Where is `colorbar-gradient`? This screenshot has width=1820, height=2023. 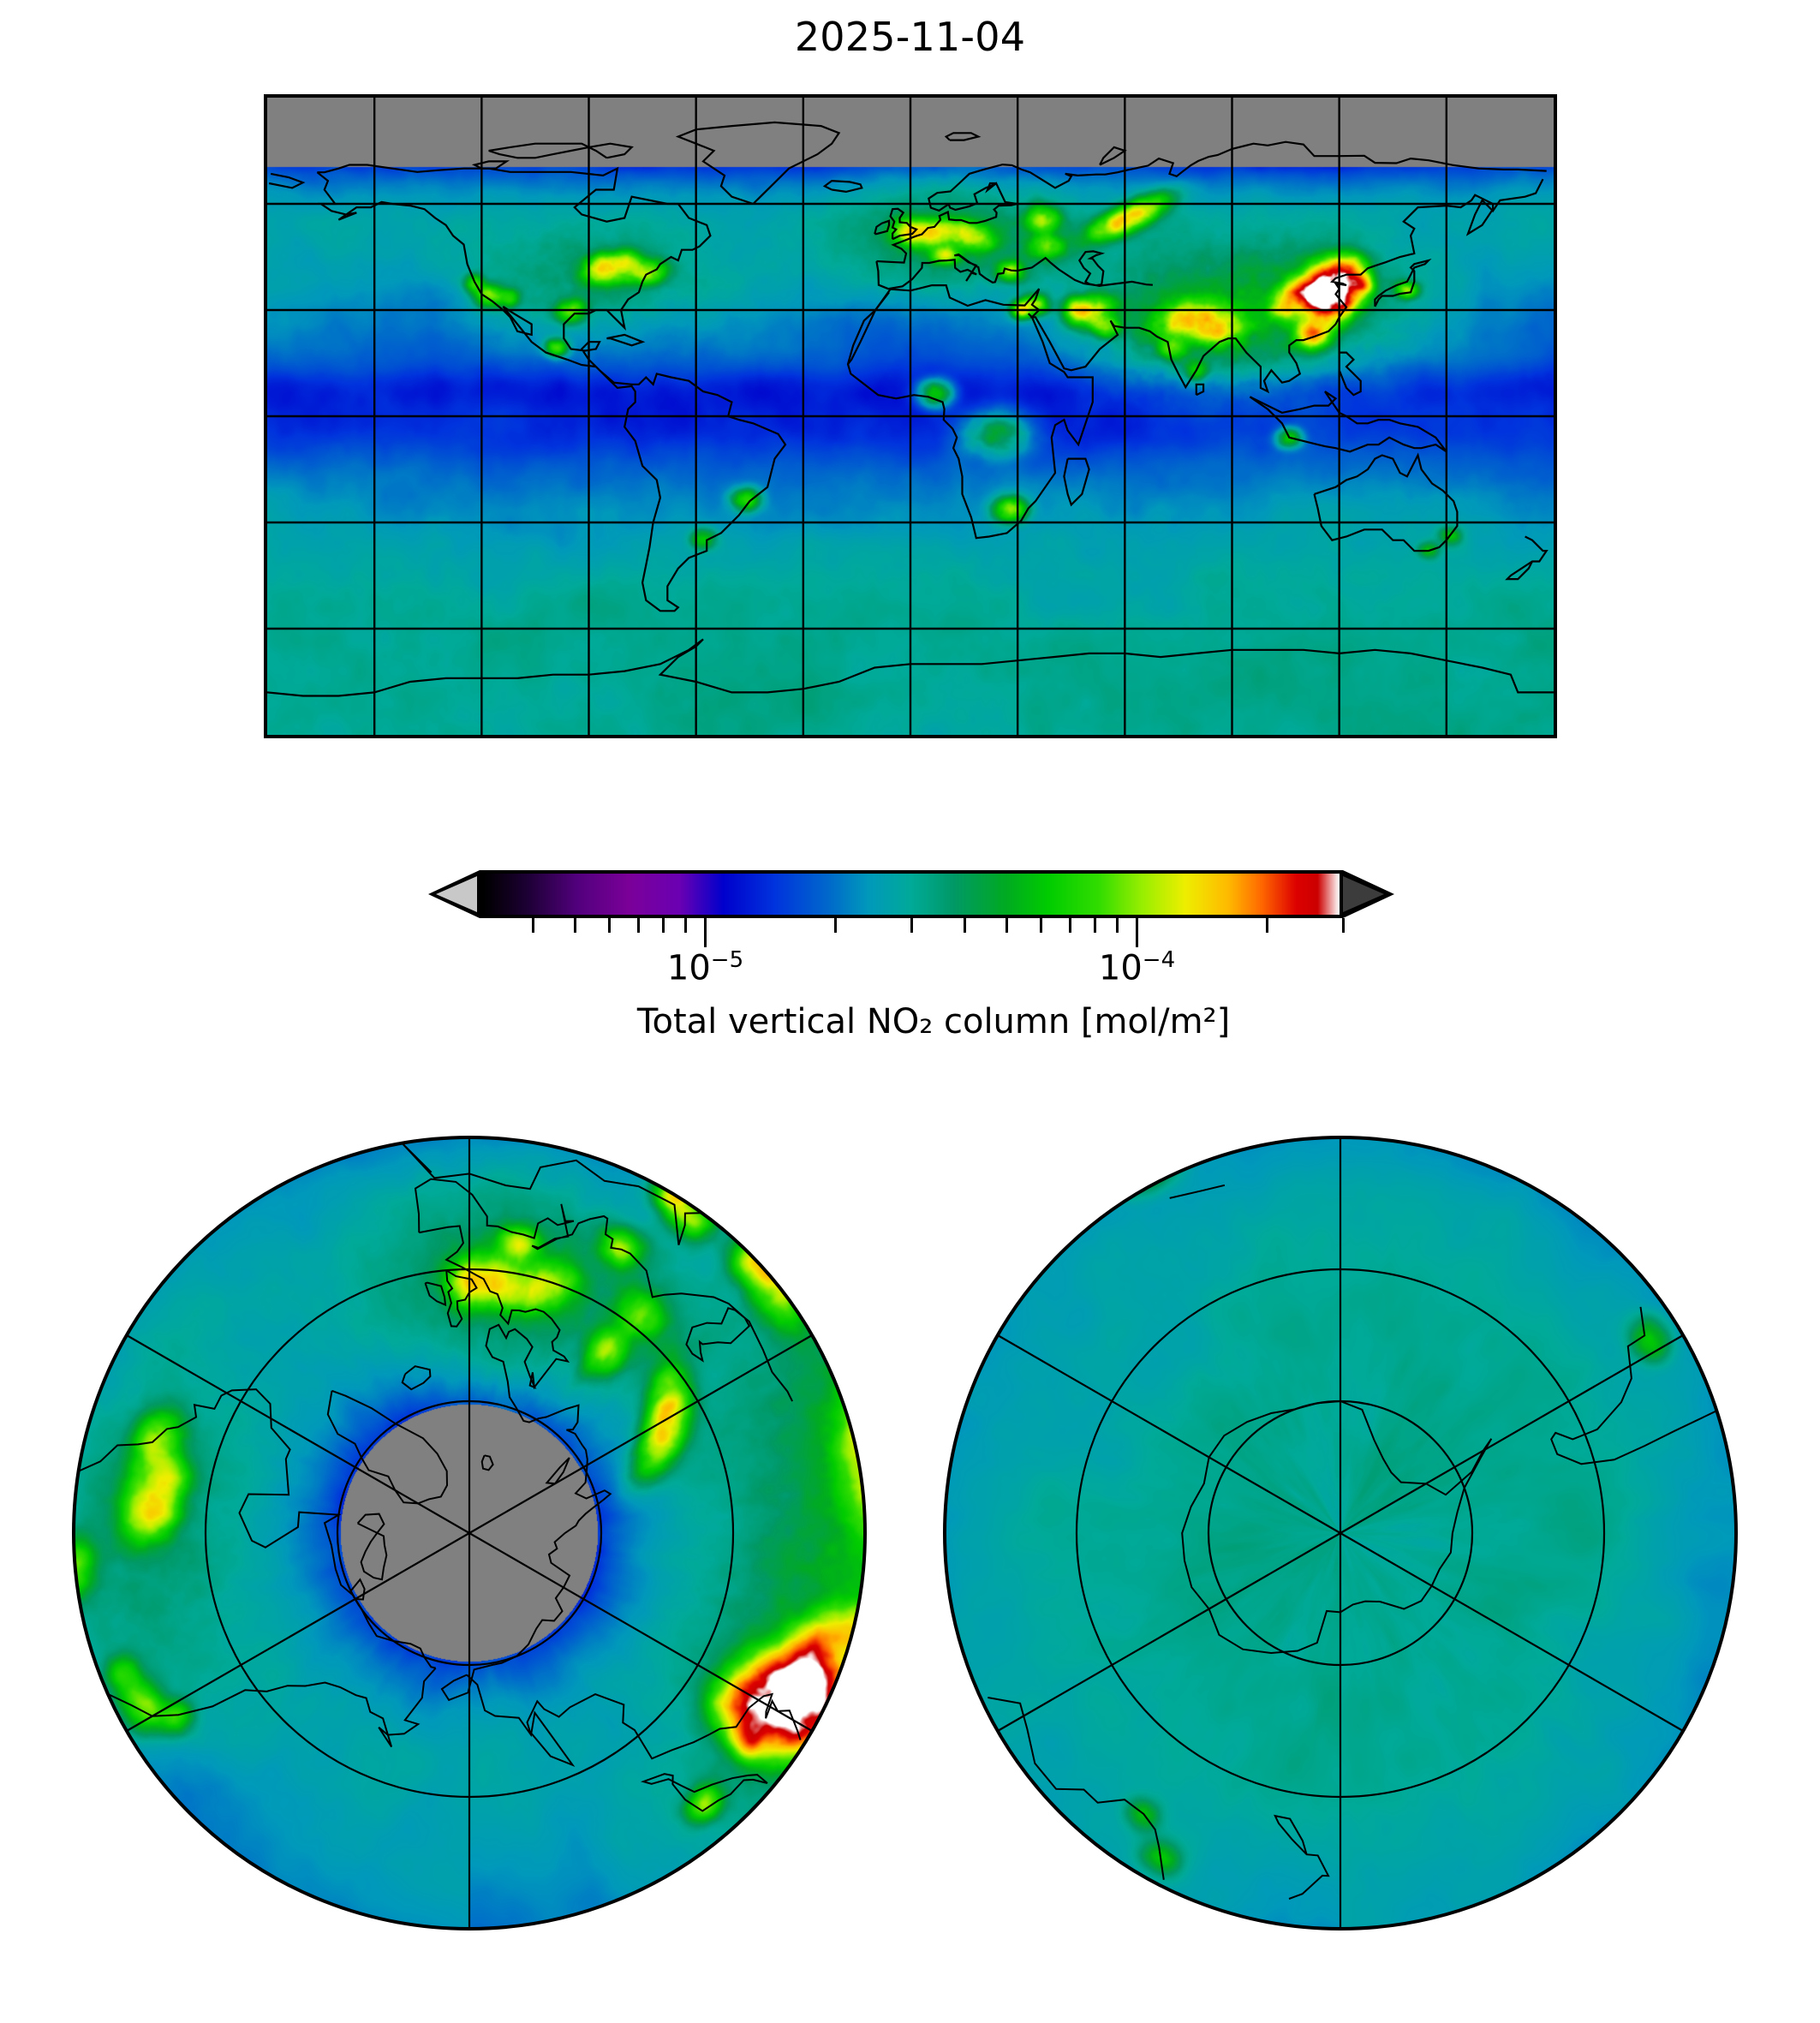
colorbar-gradient is located at coordinates (911, 895).